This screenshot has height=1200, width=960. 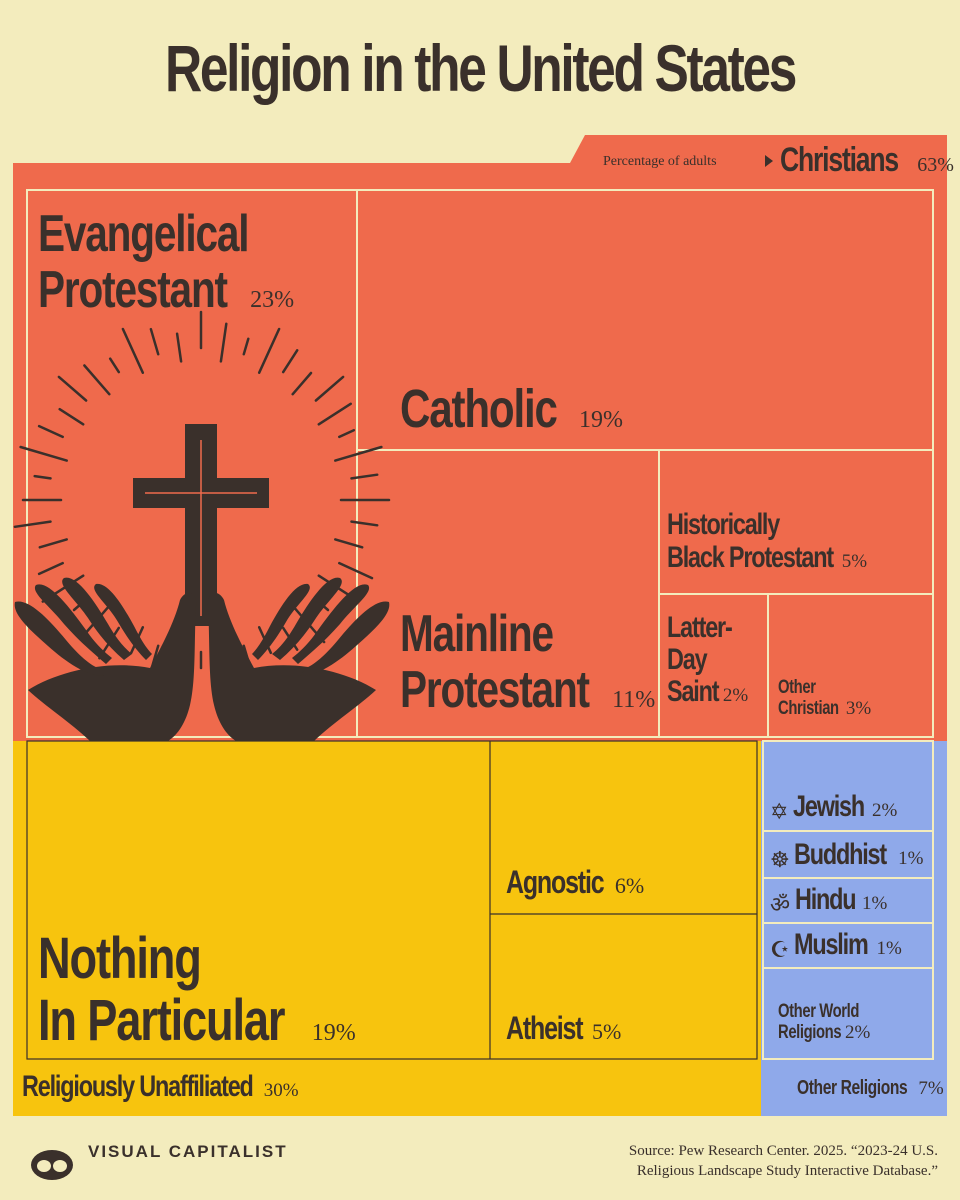 I want to click on other-tiles, so click(x=848, y=900).